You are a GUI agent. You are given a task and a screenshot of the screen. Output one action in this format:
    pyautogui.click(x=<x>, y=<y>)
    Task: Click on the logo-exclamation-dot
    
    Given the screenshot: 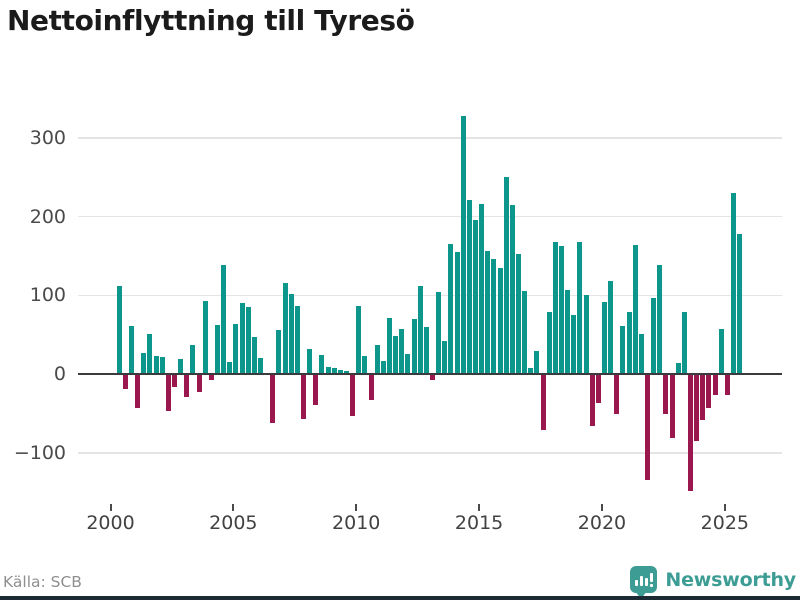 What is the action you would take?
    pyautogui.click(x=651, y=585)
    